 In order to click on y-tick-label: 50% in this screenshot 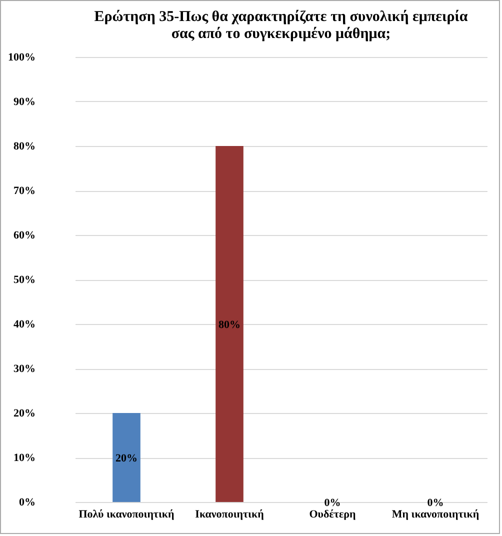, I will do `click(25, 280)`.